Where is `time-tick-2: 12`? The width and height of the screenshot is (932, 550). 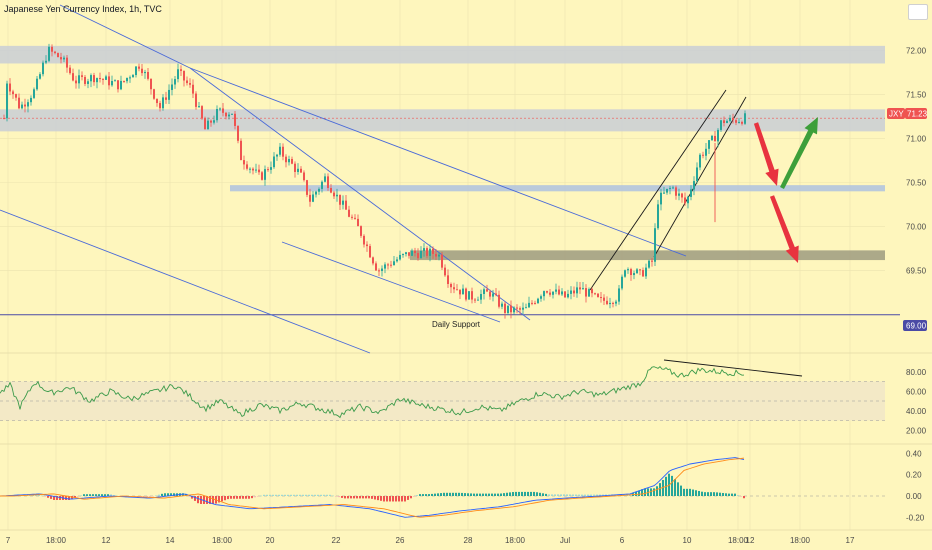
time-tick-2: 12 is located at coordinates (106, 540).